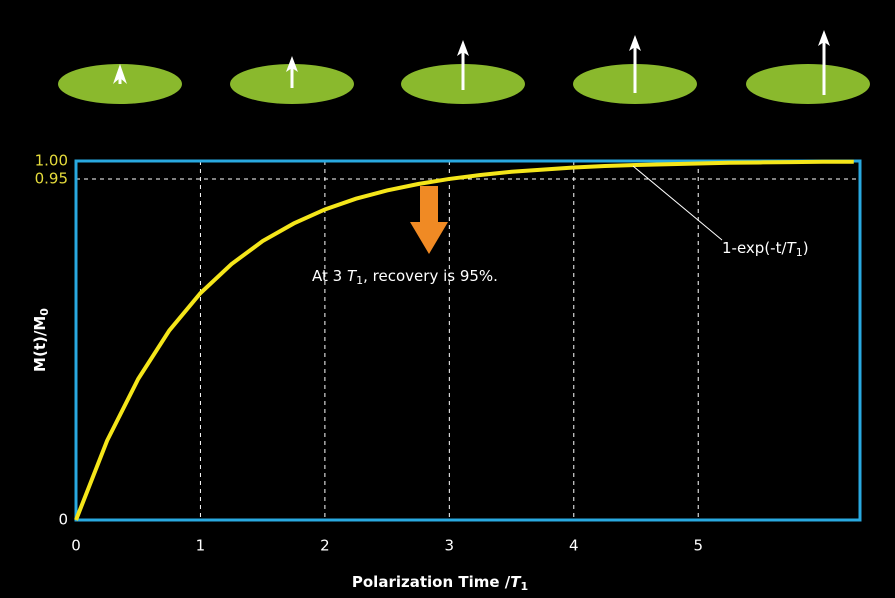 This screenshot has width=895, height=598. Describe the element at coordinates (430, 276) in the screenshot. I see `annotation-part: , recovery is 95%.` at that location.